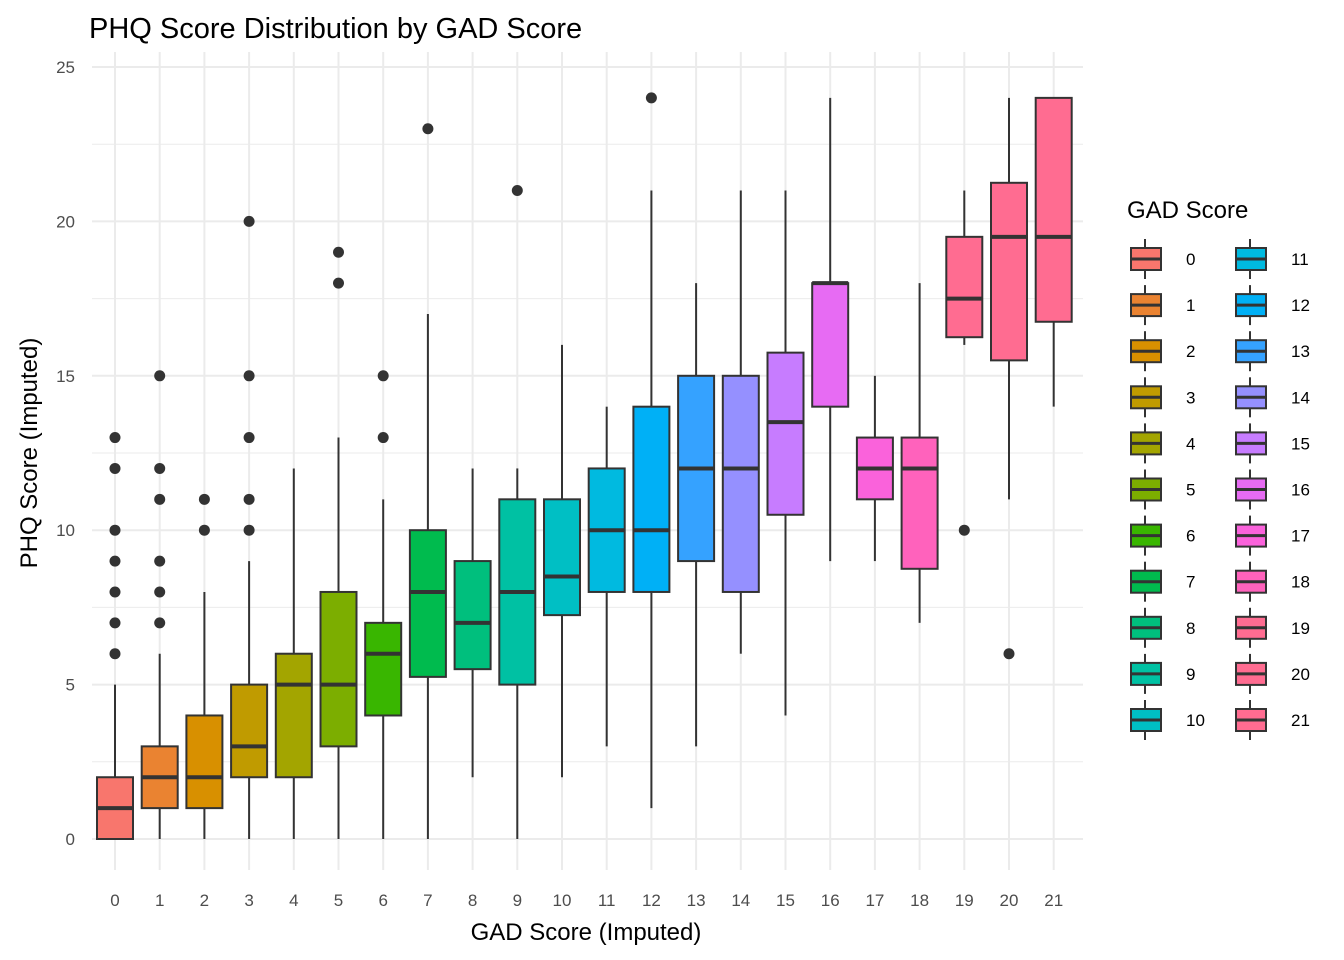 Image resolution: width=1344 pixels, height=960 pixels. Describe the element at coordinates (70, 839) in the screenshot. I see `y-tick-label: 0` at that location.